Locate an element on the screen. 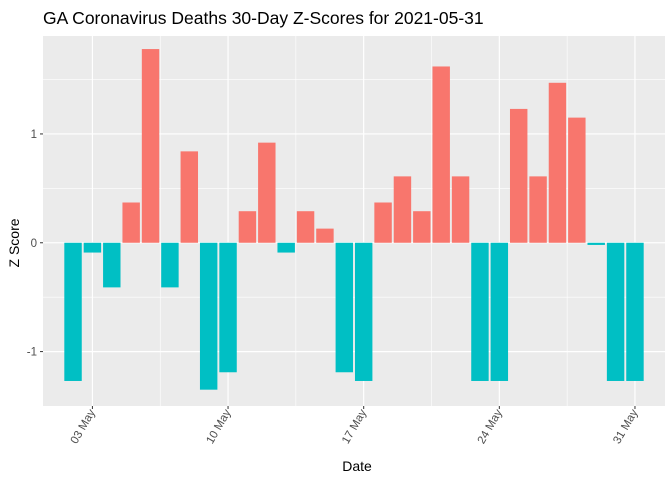  y-tick-label: -1 is located at coordinates (32, 353).